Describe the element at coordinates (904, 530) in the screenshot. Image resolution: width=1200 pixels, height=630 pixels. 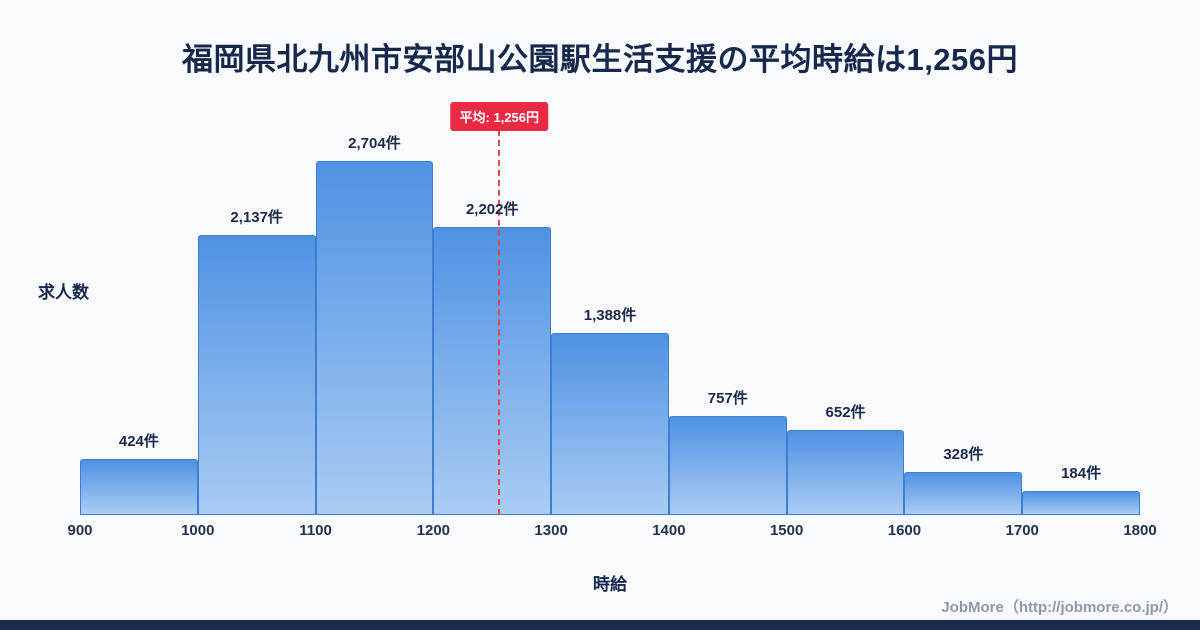
I see `x-tick-label: 1600` at that location.